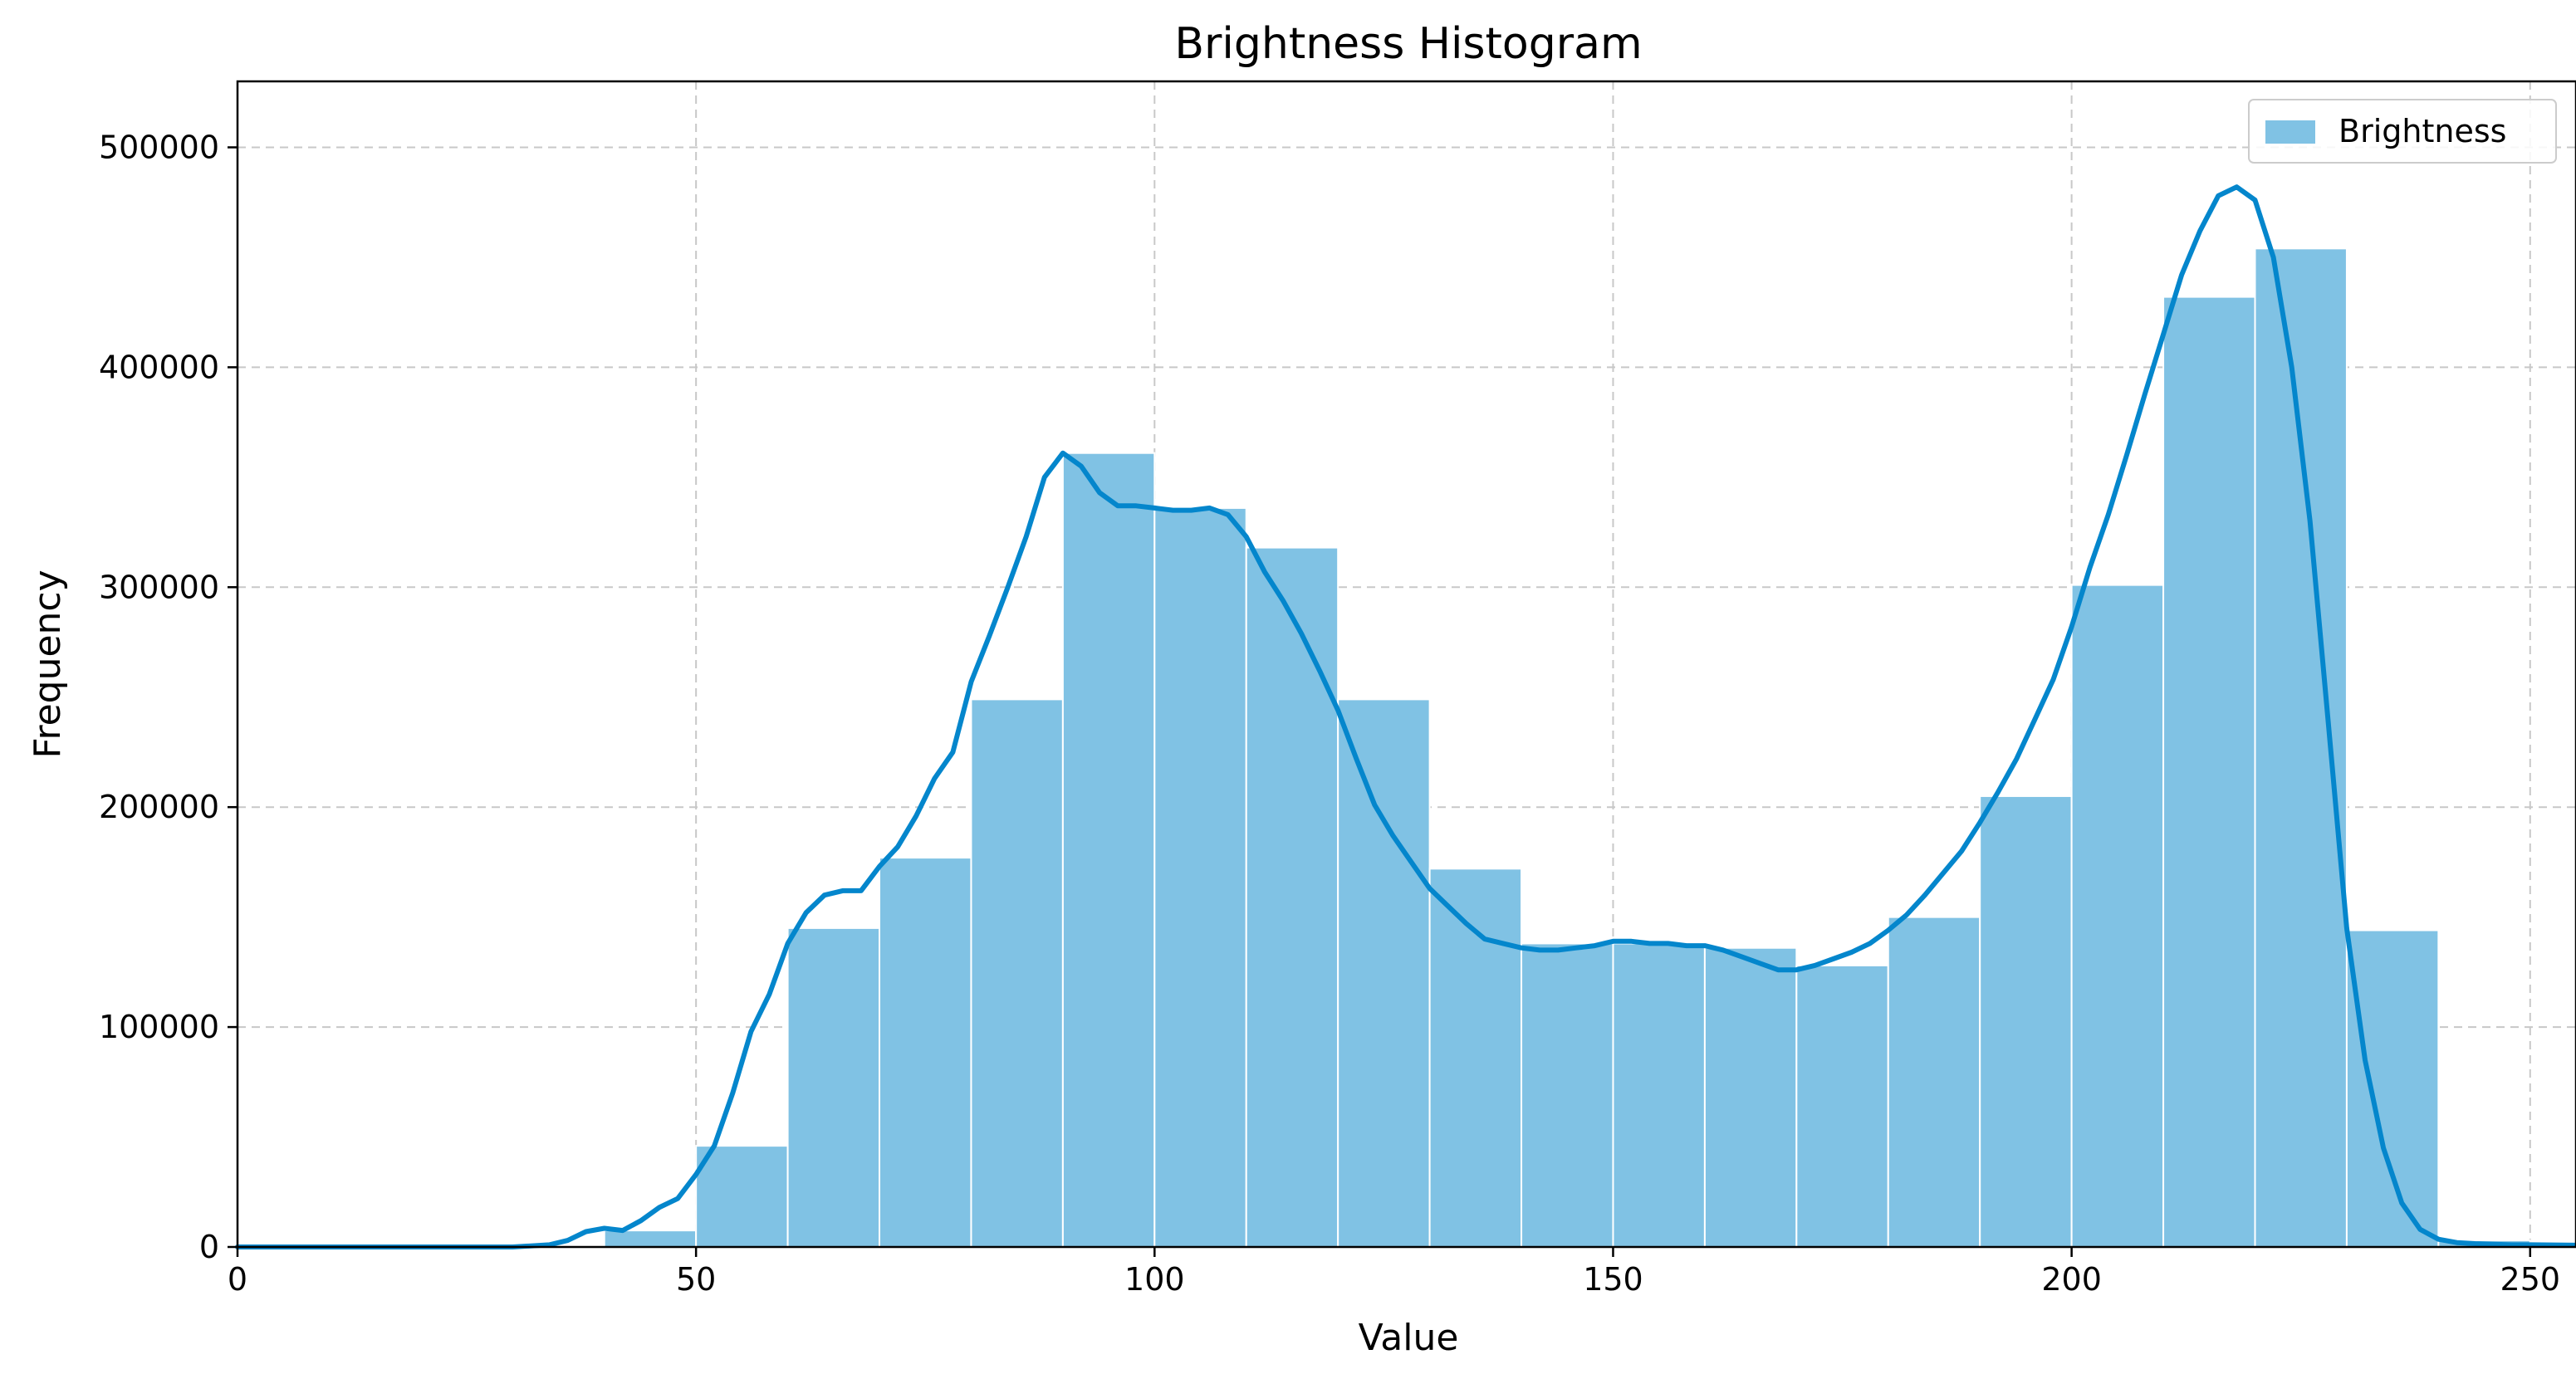 This screenshot has width=2576, height=1374. Describe the element at coordinates (48, 664) in the screenshot. I see `y-axis-label: Frequency` at that location.